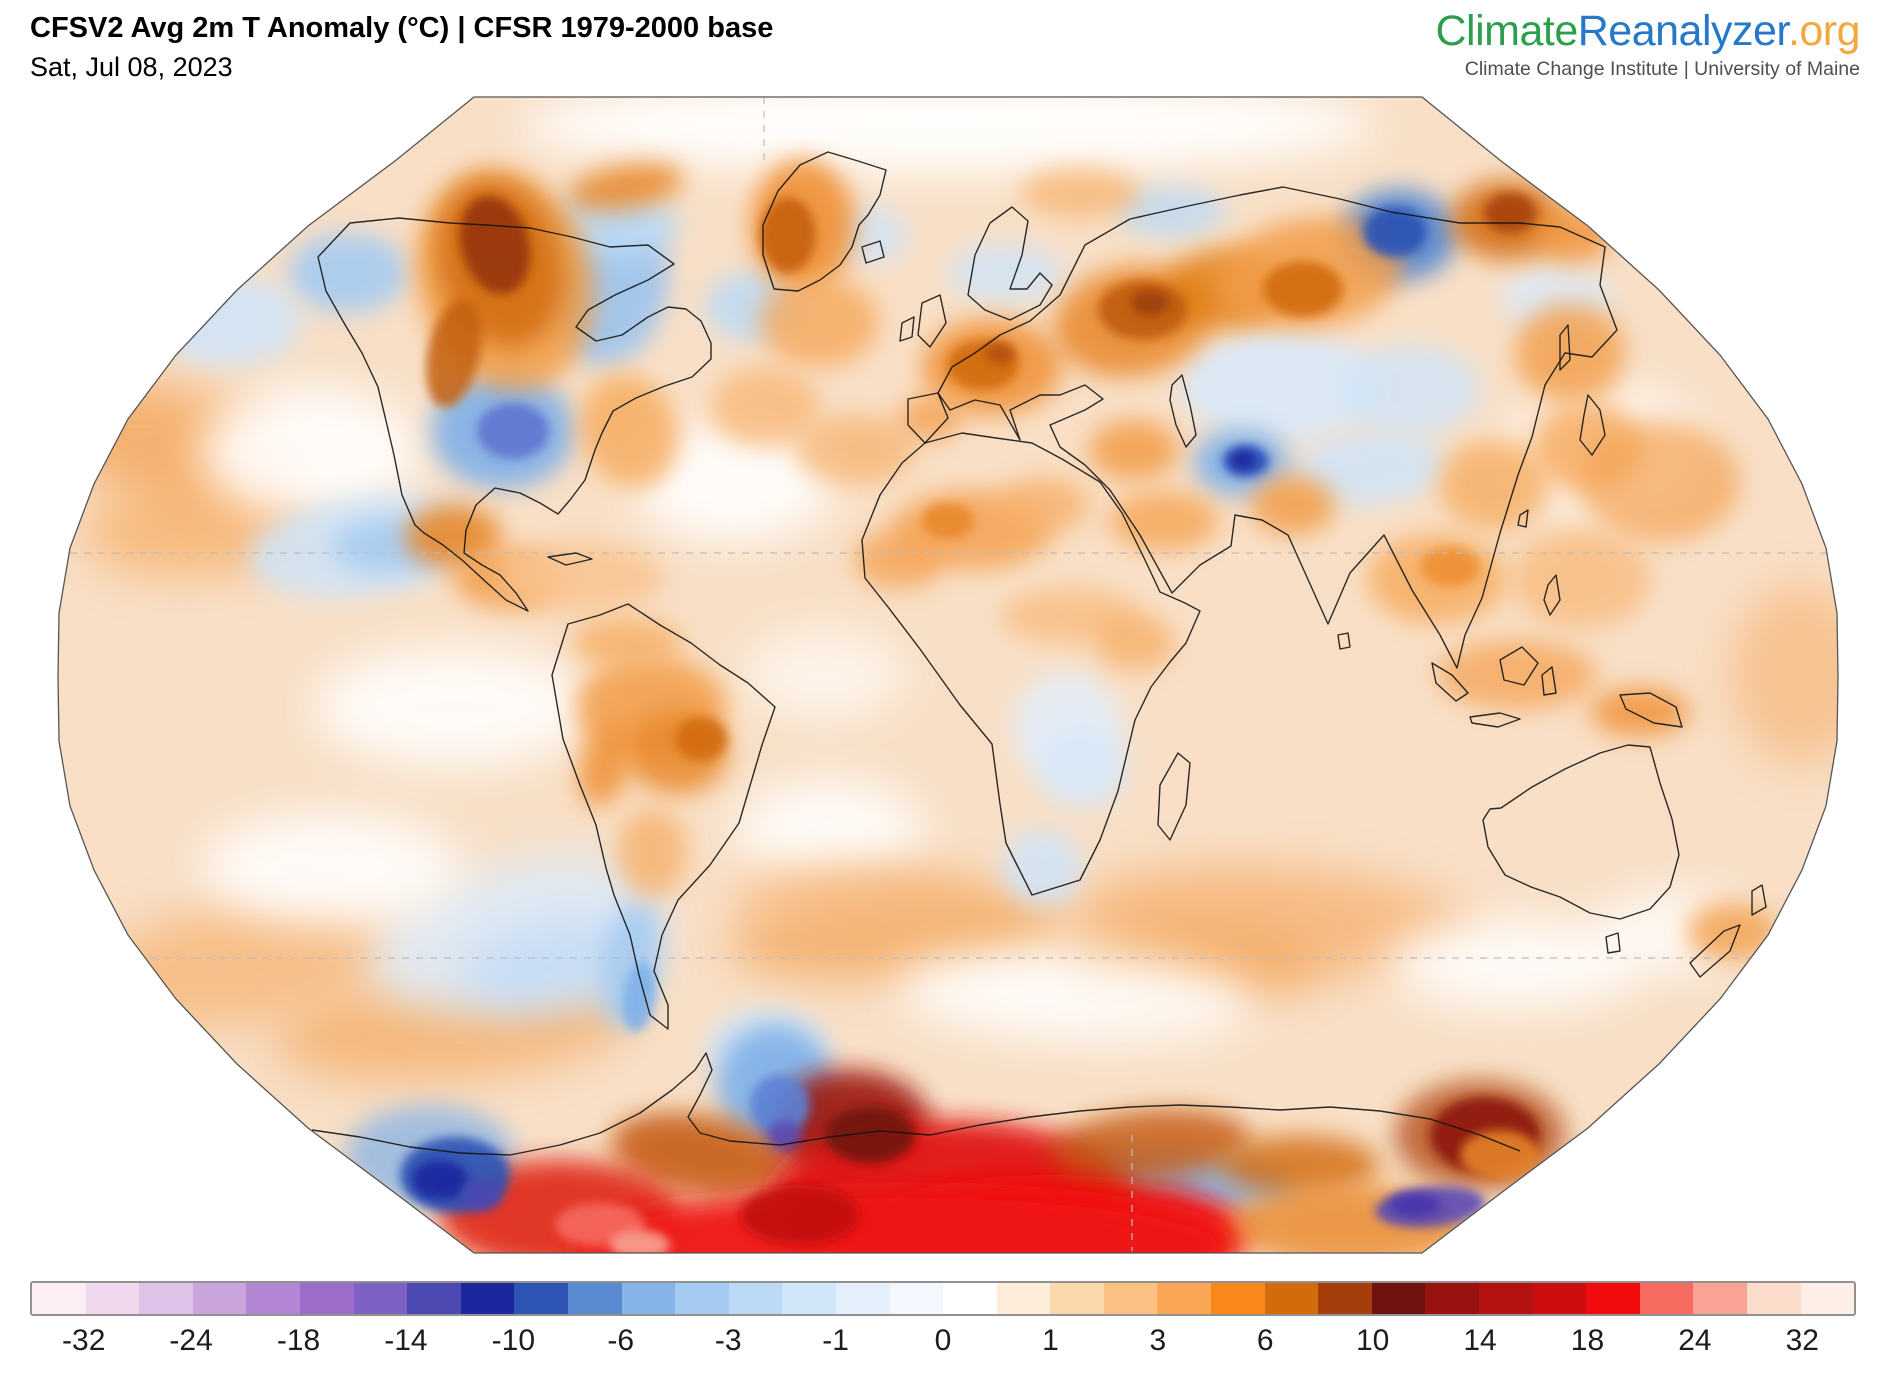 The width and height of the screenshot is (1896, 1373). What do you see at coordinates (1587, 1340) in the screenshot?
I see `colorbar-label: 18` at bounding box center [1587, 1340].